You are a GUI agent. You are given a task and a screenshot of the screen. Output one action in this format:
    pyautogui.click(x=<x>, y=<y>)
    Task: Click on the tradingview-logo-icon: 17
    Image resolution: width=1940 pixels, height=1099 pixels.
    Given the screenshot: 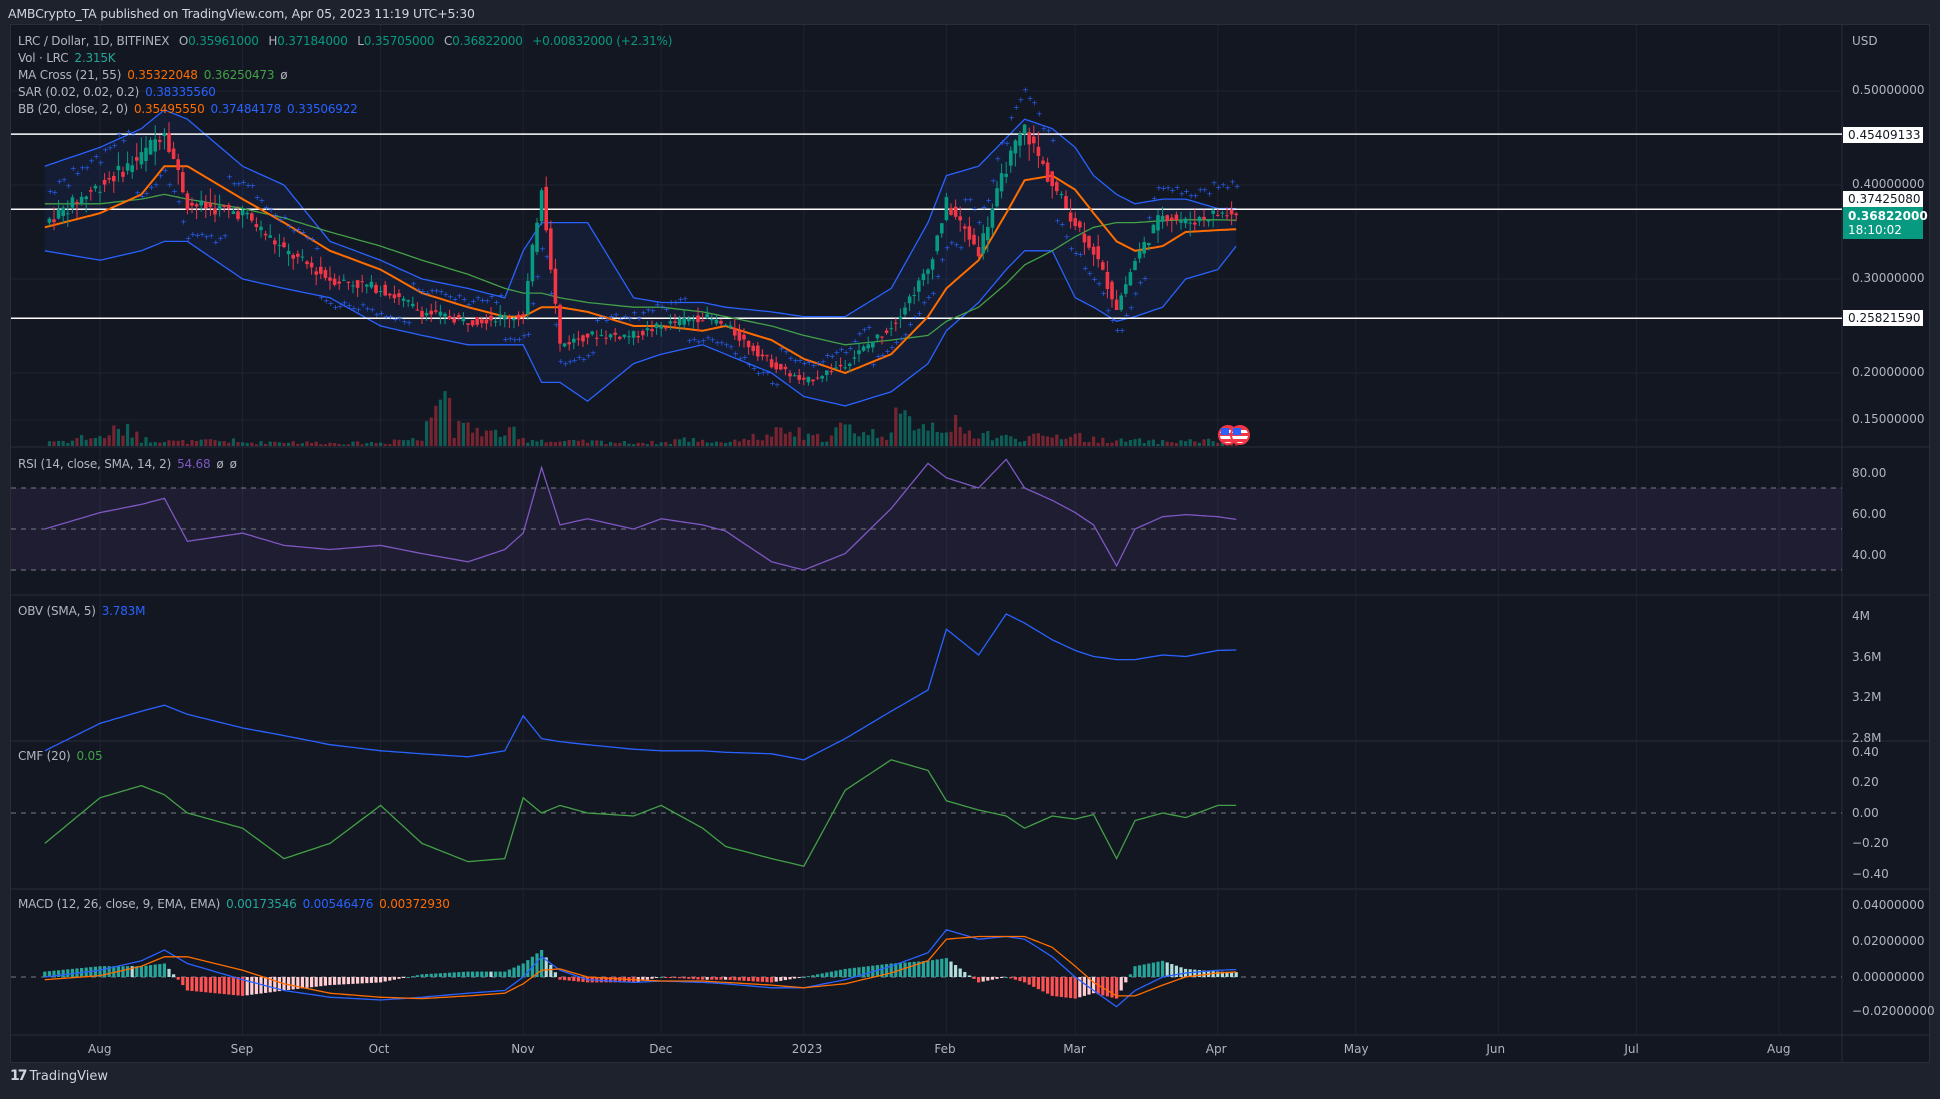 What is the action you would take?
    pyautogui.click(x=19, y=1076)
    